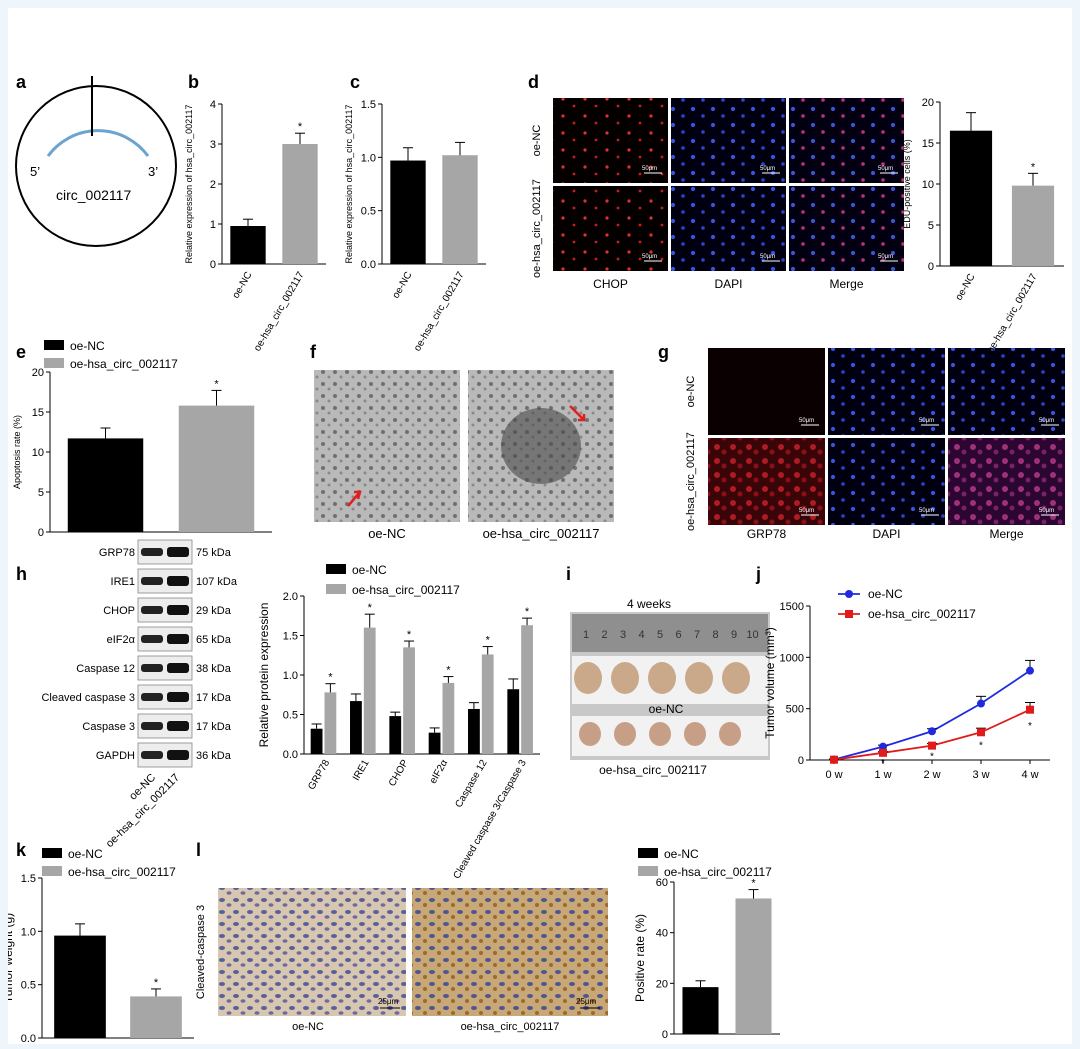 The image size is (1080, 1049). What do you see at coordinates (691, 392) in the screenshot?
I see `g-row-label: oe-NC` at bounding box center [691, 392].